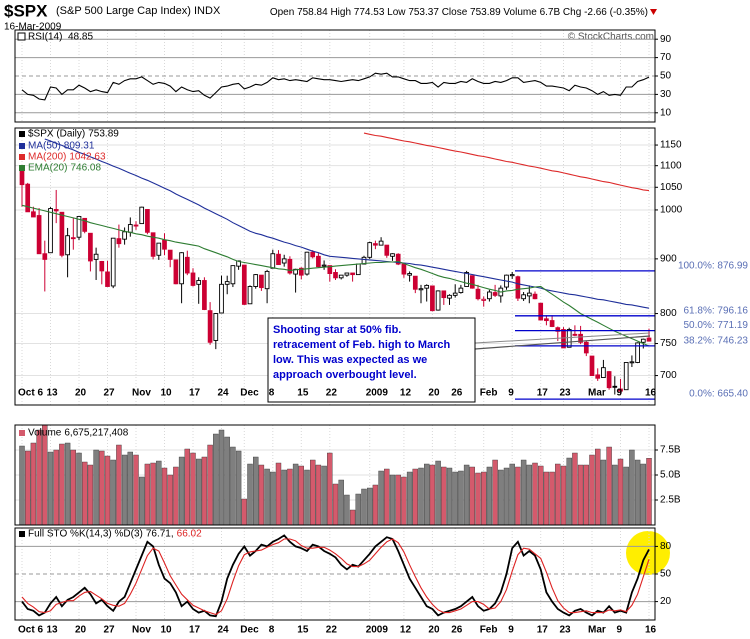 This screenshot has width=750, height=639. Describe the element at coordinates (666, 39) in the screenshot. I see `y-tick-label: 90` at that location.